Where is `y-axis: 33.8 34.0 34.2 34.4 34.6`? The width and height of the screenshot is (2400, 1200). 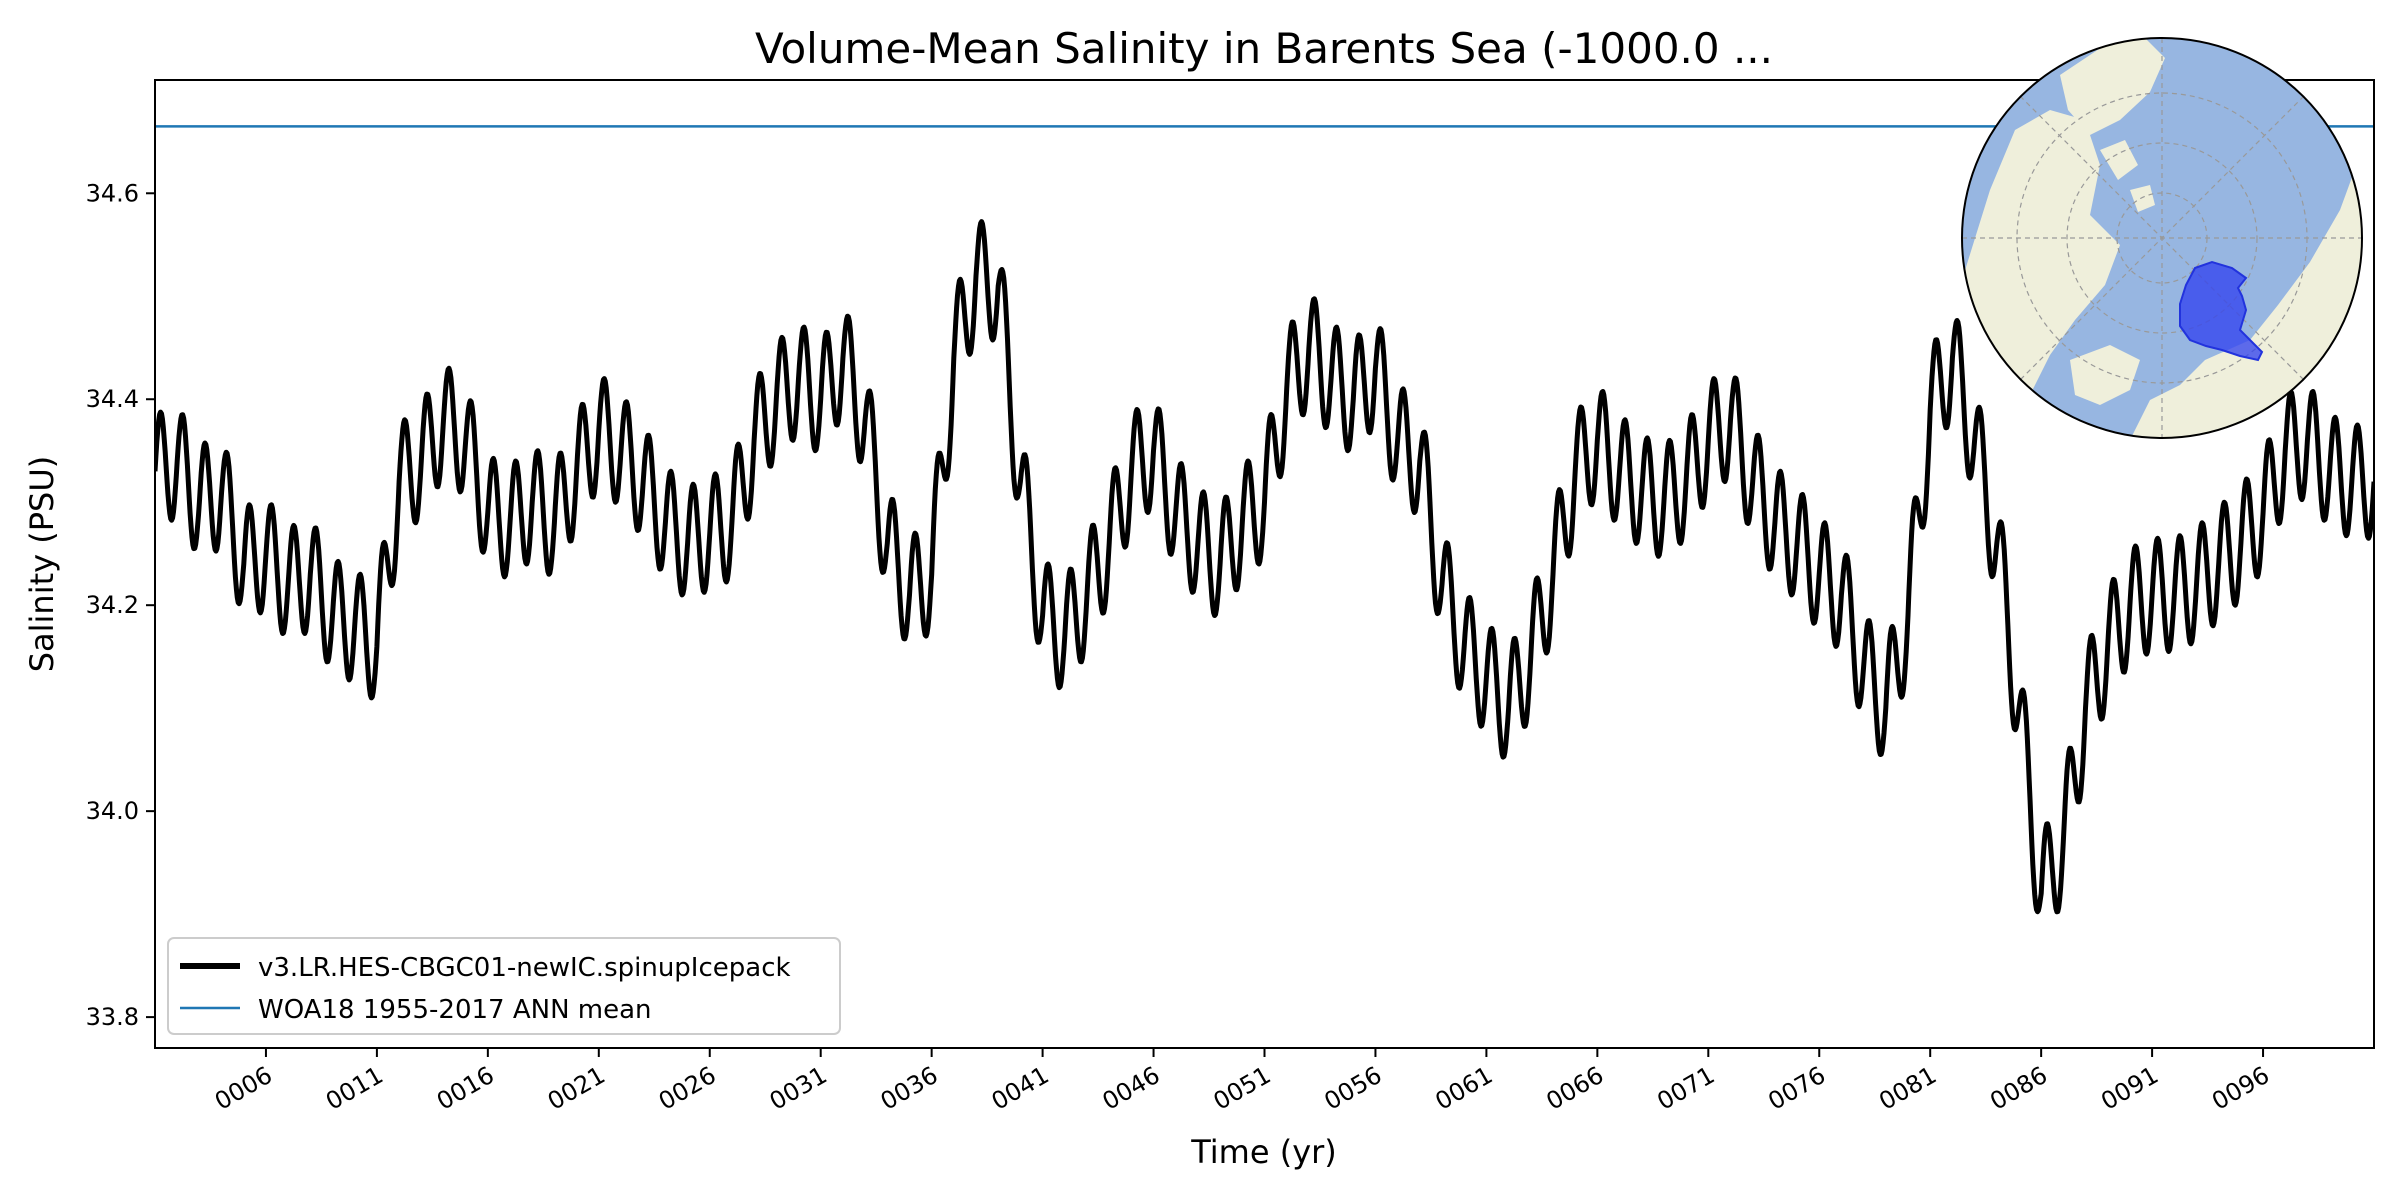 y-axis: 33.8 34.0 34.2 34.4 34.6 is located at coordinates (120, 605).